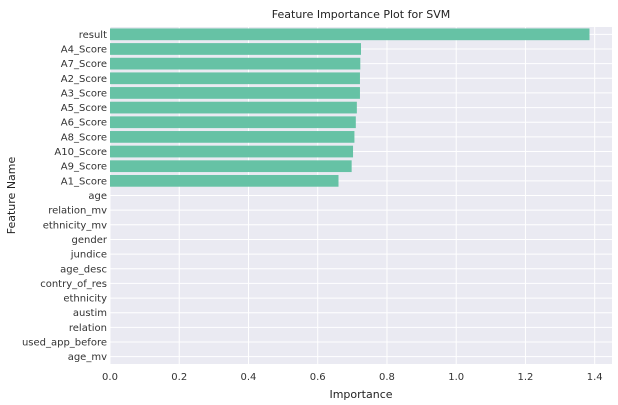  What do you see at coordinates (83, 269) in the screenshot?
I see `y-tick-label: age_desc` at bounding box center [83, 269].